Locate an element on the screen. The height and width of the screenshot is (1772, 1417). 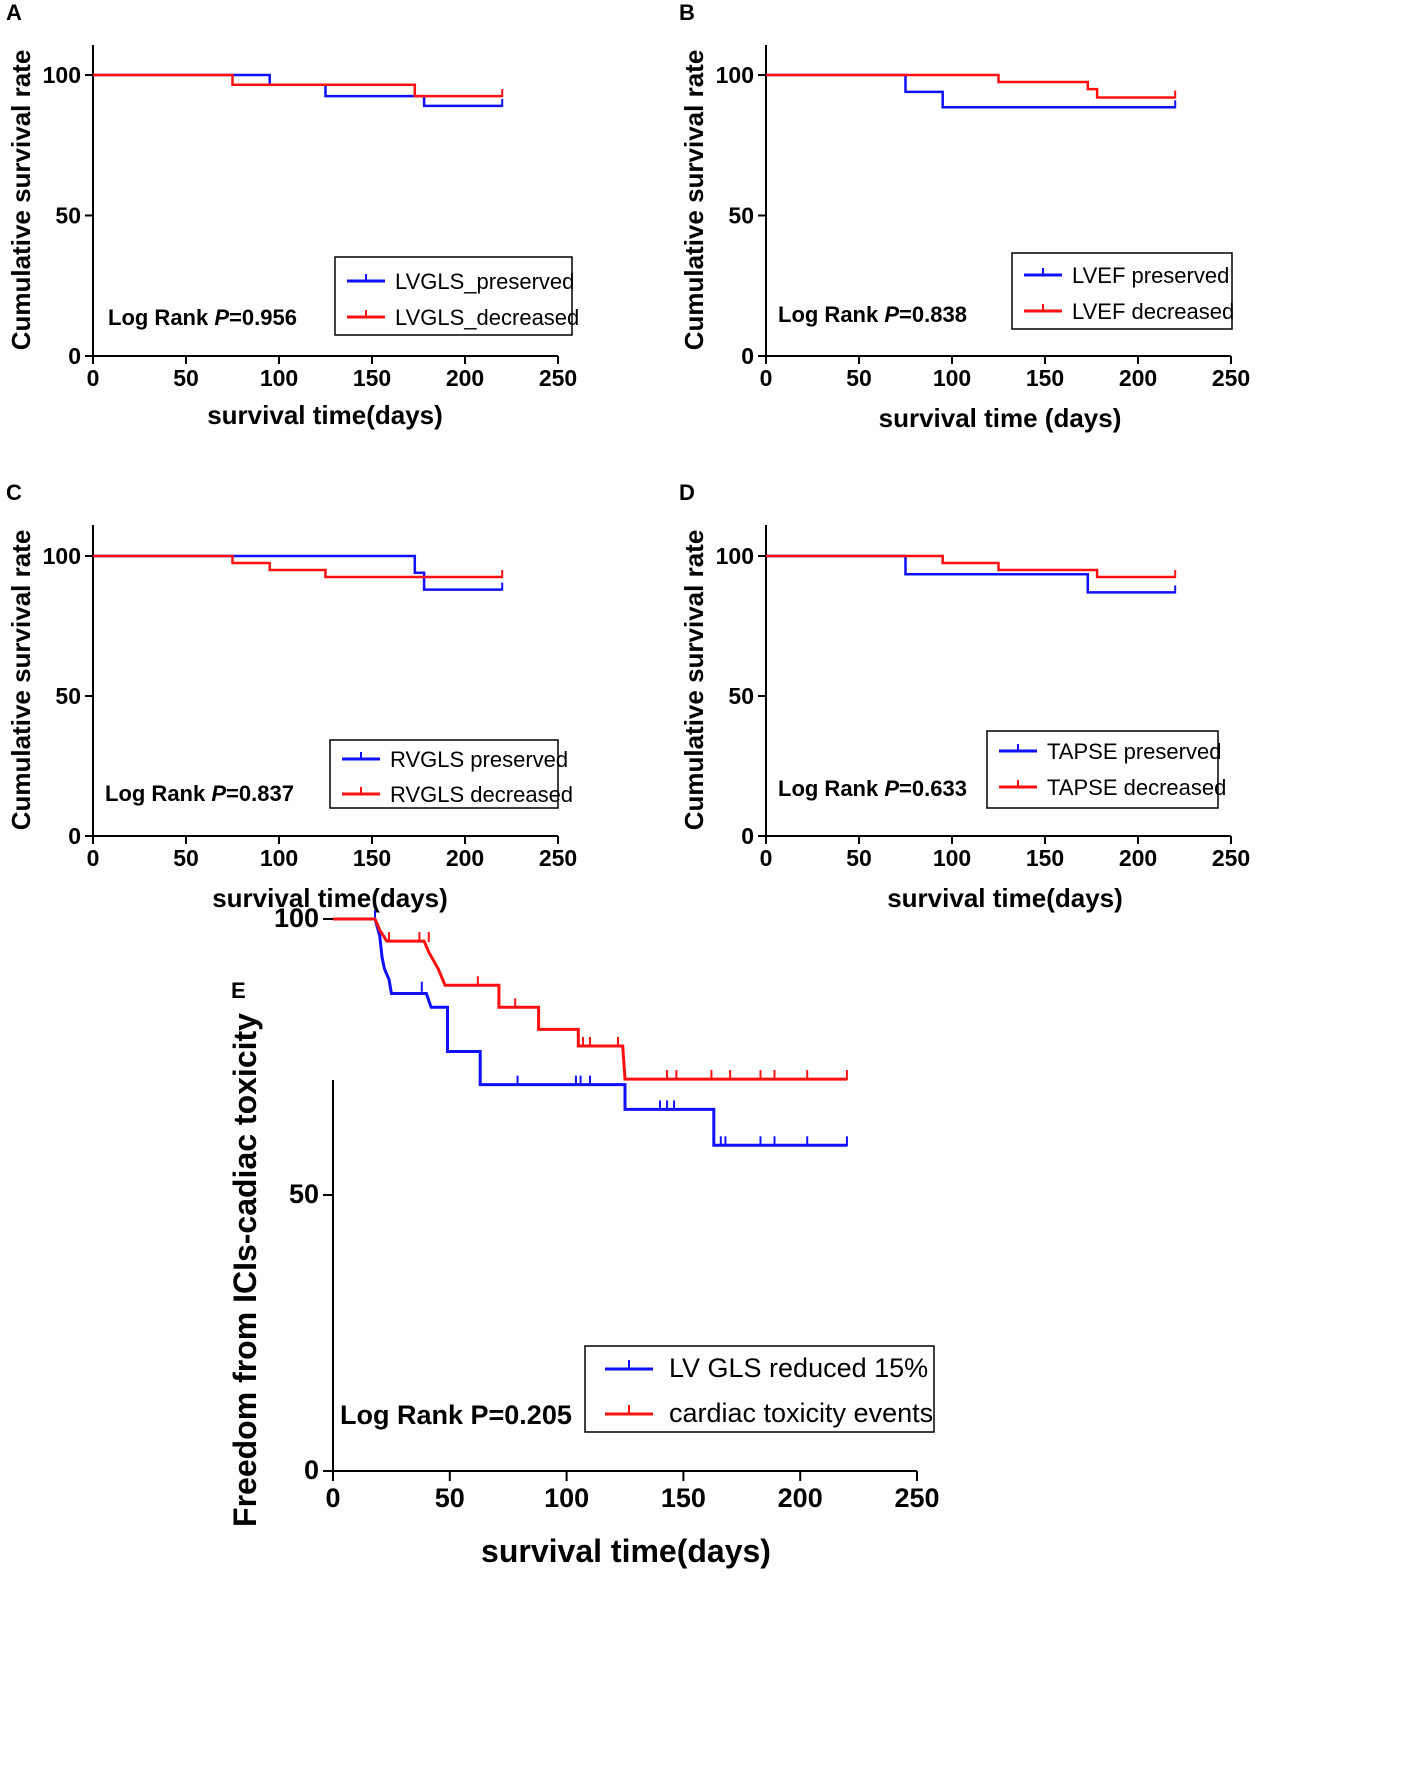
legend: TAPSE preserved TAPSE decreased is located at coordinates (1106, 769).